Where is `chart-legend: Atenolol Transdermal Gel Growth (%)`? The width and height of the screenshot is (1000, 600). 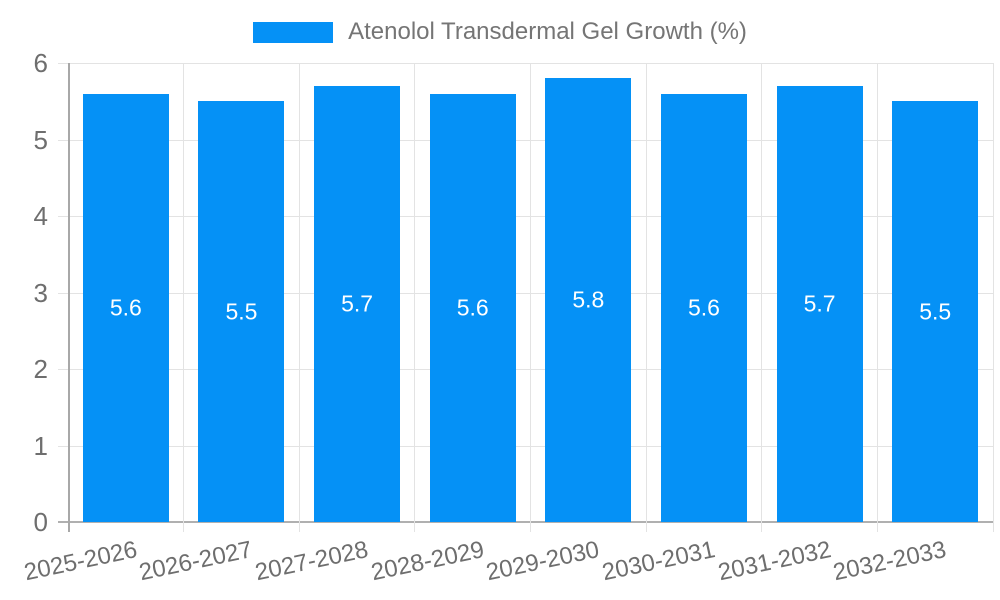
chart-legend: Atenolol Transdermal Gel Growth (%) is located at coordinates (500, 32).